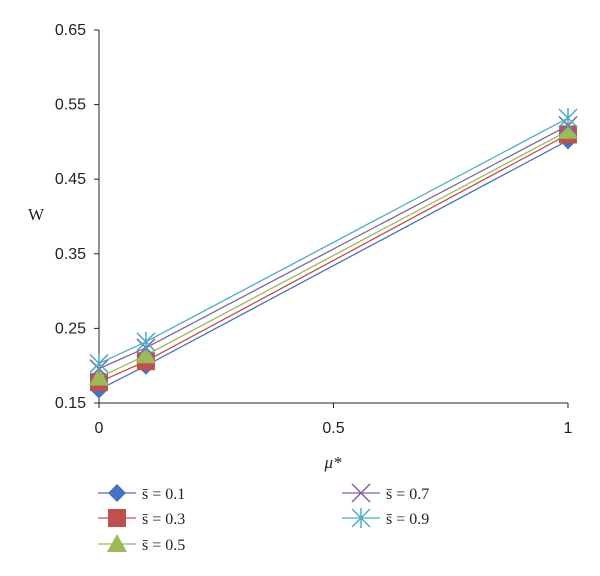 This screenshot has width=600, height=576. I want to click on legend-item: s̄ = 0.1, so click(141, 493).